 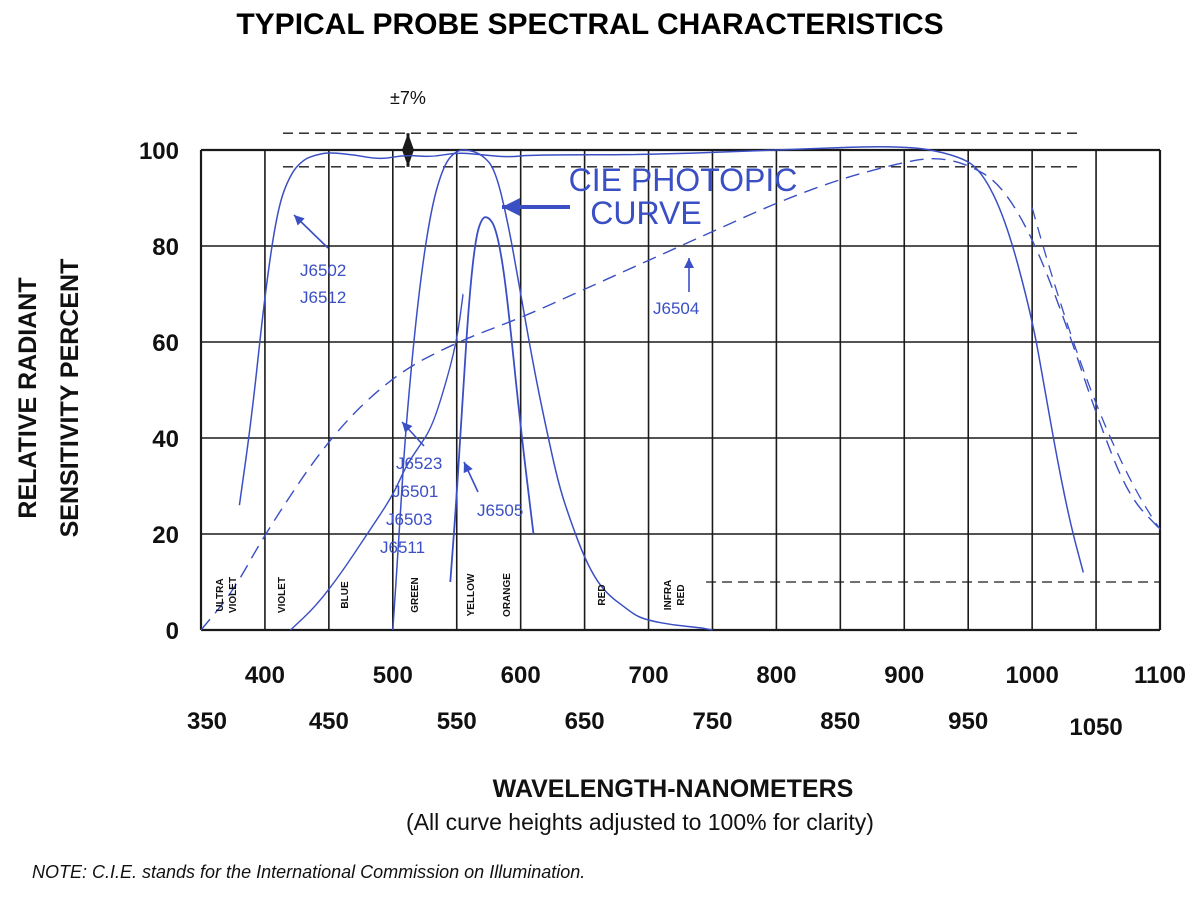 What do you see at coordinates (419, 463) in the screenshot?
I see `label-j6523: J6523` at bounding box center [419, 463].